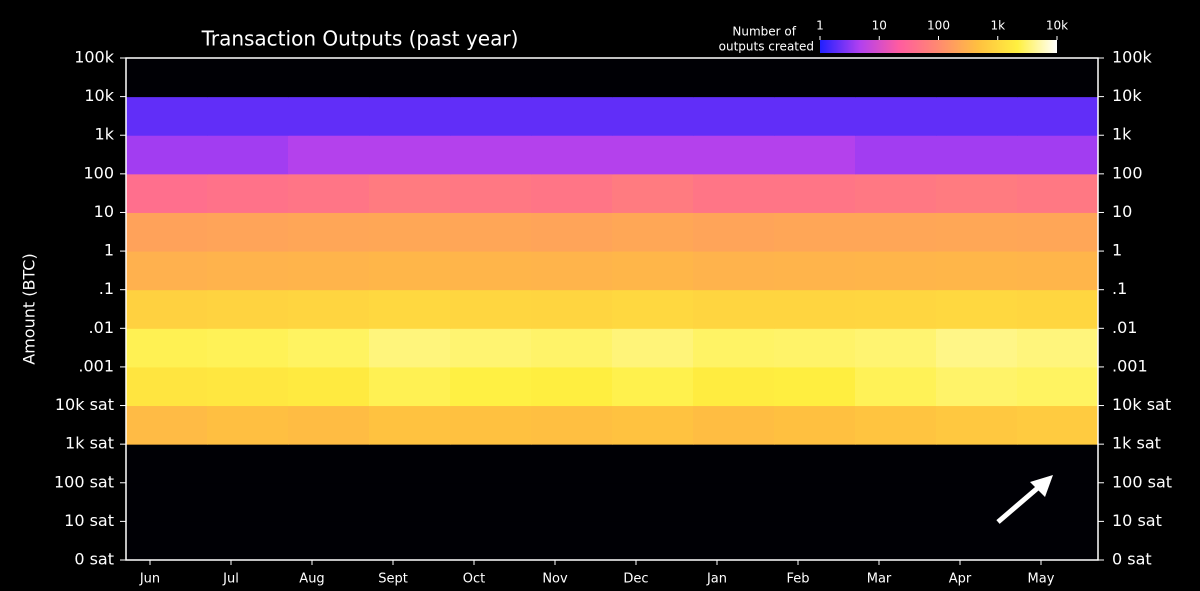 This screenshot has width=1200, height=591. What do you see at coordinates (360, 39) in the screenshot?
I see `chart-title: Transaction Outputs (past year)` at bounding box center [360, 39].